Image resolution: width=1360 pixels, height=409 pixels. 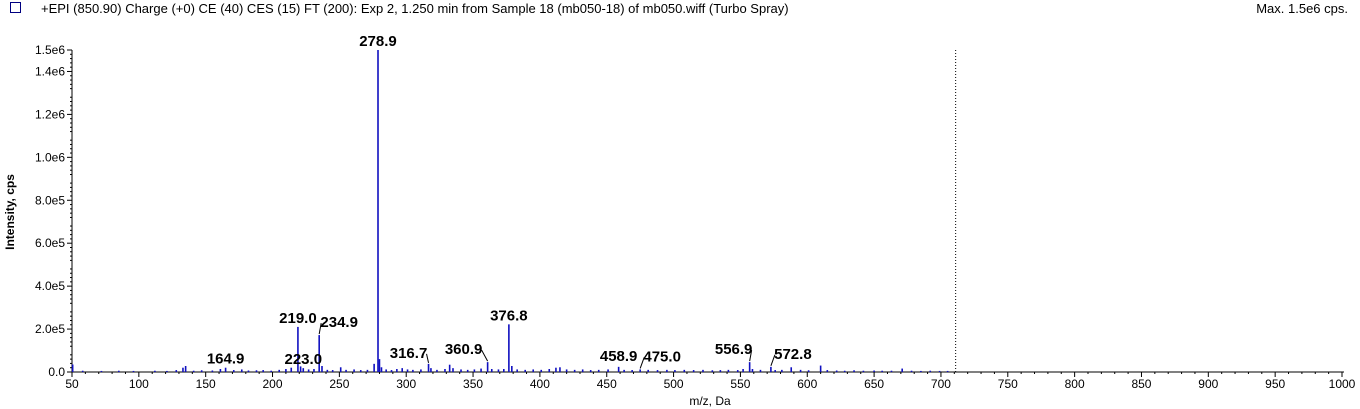 I want to click on peak-label: 556.9, so click(x=734, y=349).